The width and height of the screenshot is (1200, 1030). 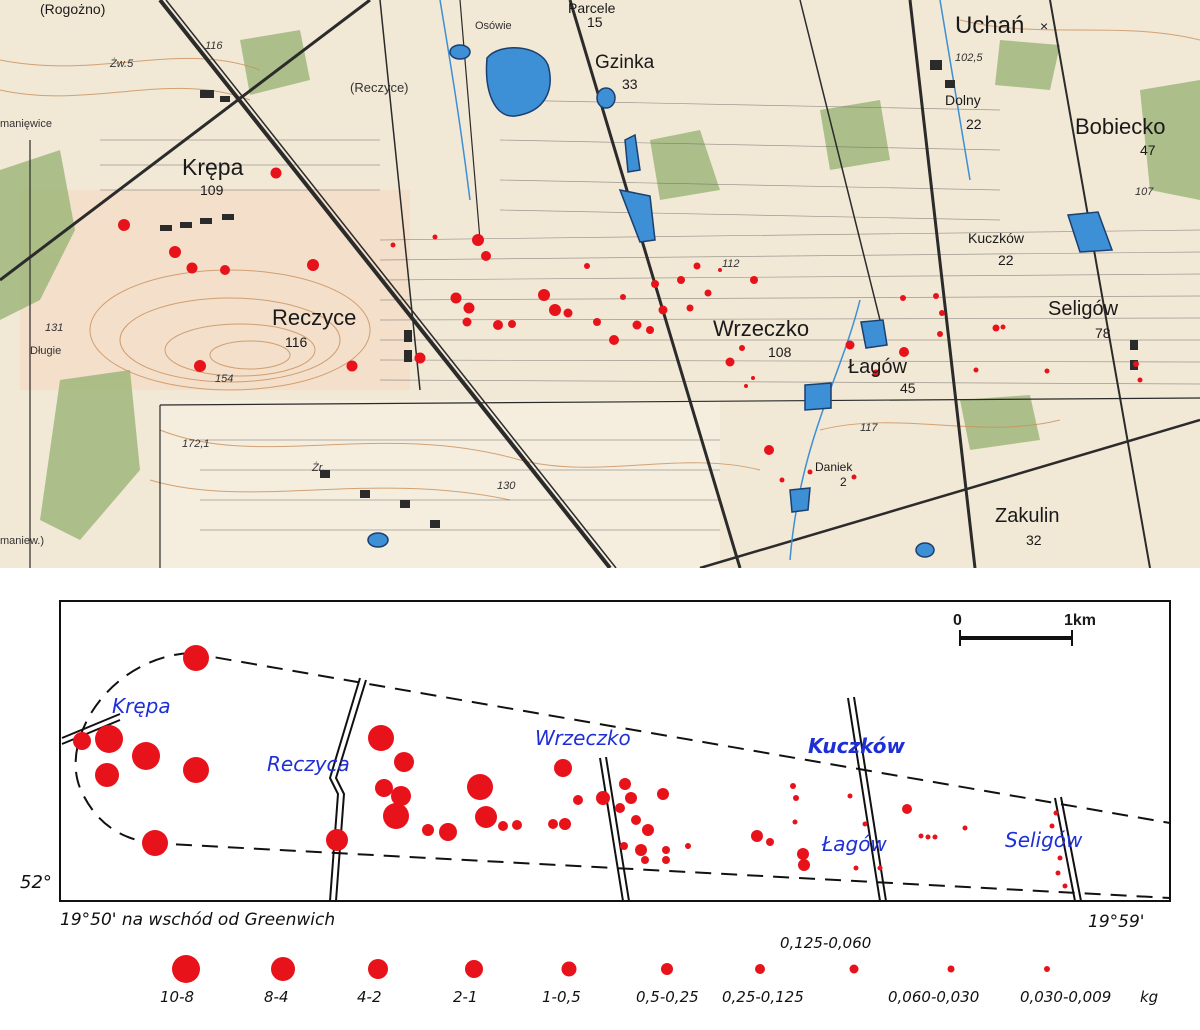 What do you see at coordinates (869, 428) in the screenshot?
I see `spot-height: 117` at bounding box center [869, 428].